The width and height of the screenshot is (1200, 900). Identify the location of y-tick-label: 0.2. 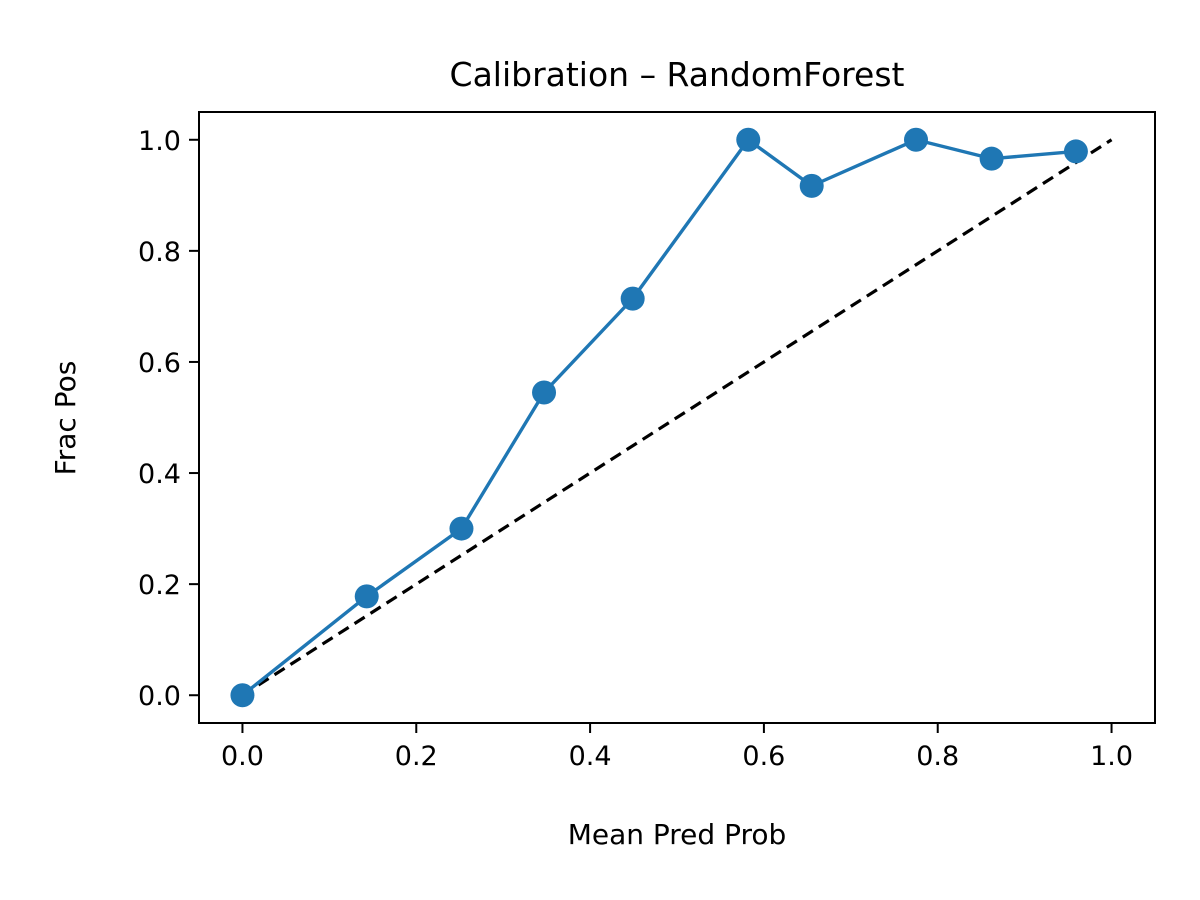
(159, 585).